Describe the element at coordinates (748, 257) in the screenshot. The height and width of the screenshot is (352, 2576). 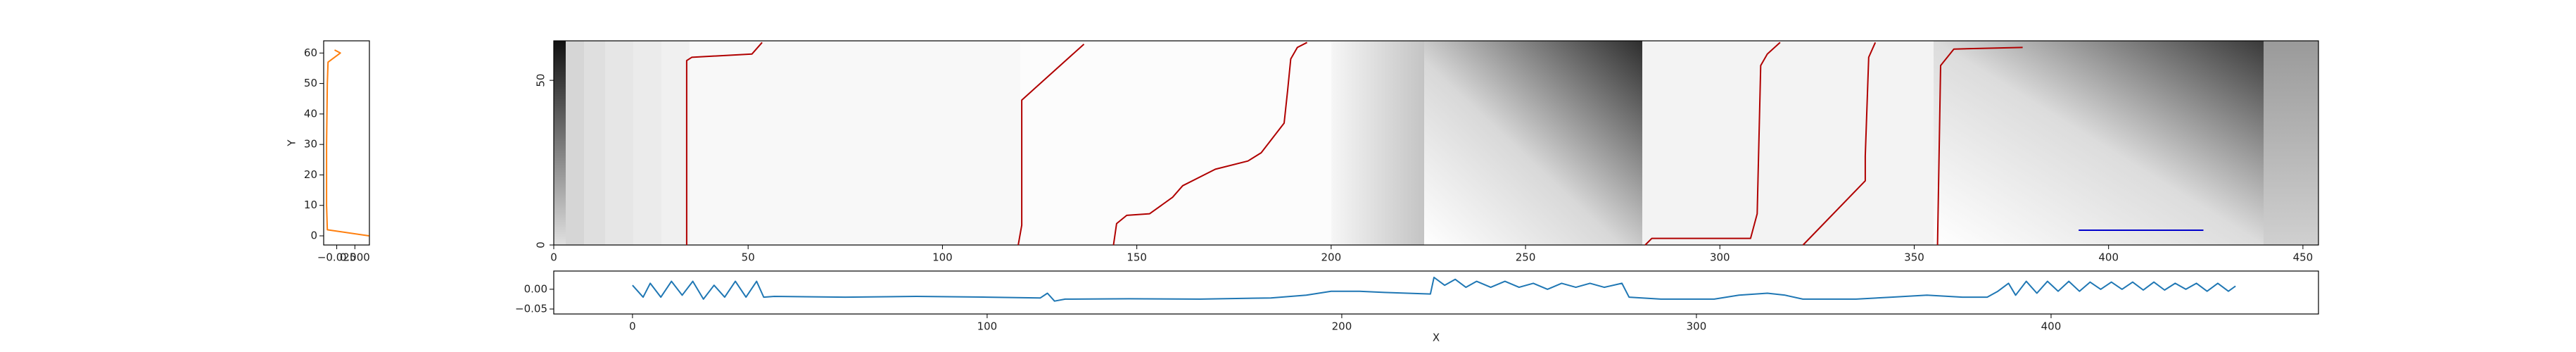
I see `x-tick-label: 50` at that location.